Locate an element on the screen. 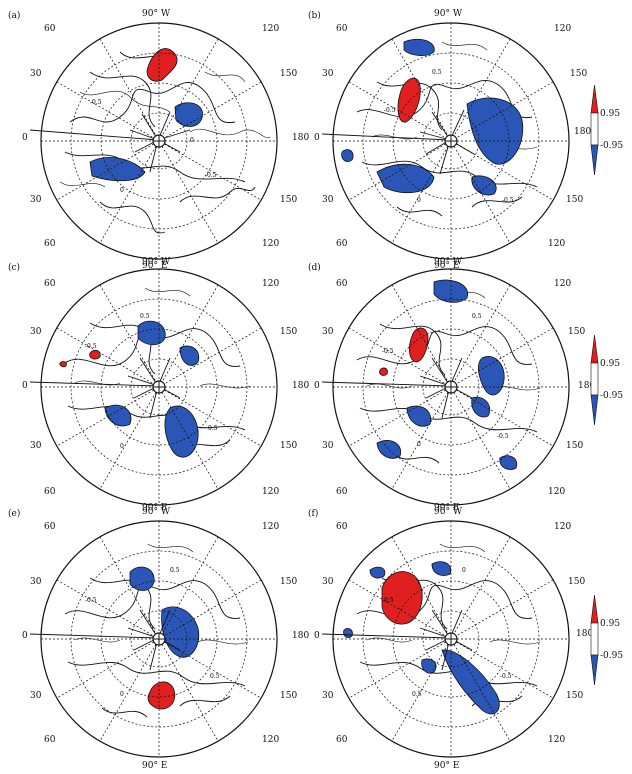 The width and height of the screenshot is (632, 774). panel-label: (a) is located at coordinates (14, 16).